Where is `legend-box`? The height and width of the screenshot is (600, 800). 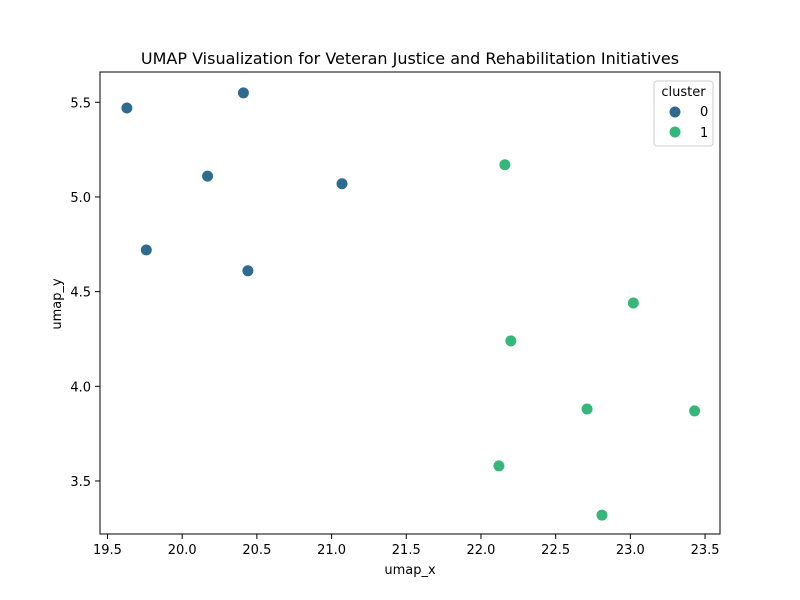 legend-box is located at coordinates (683, 113).